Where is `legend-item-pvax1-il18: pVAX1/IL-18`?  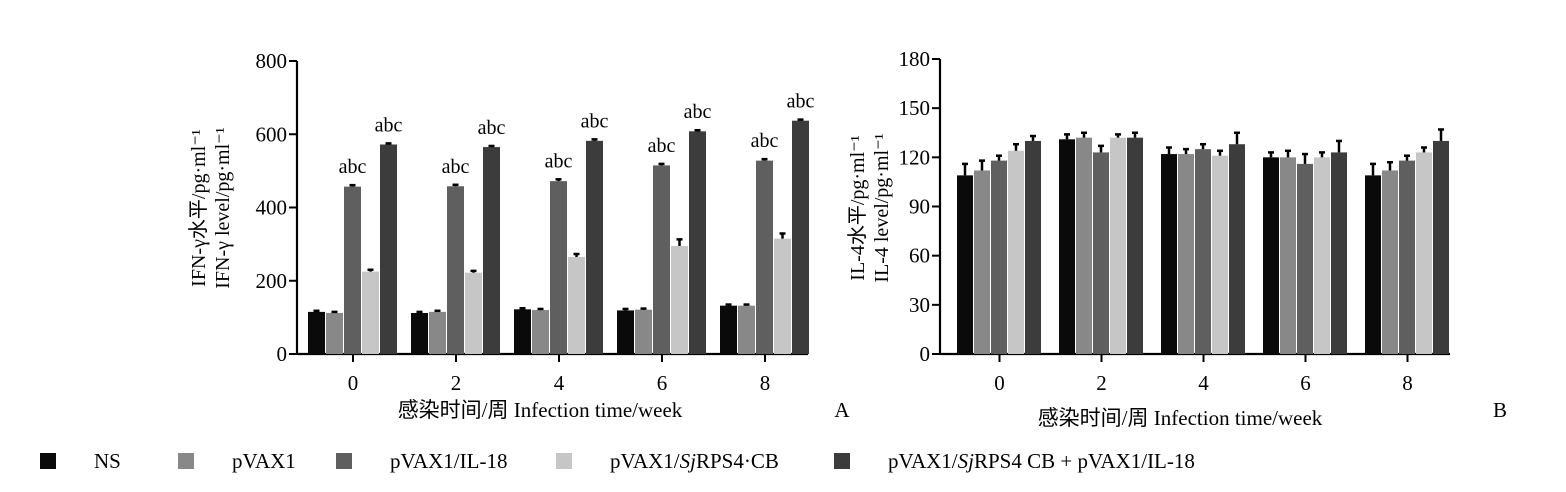
legend-item-pvax1-il18: pVAX1/IL-18 is located at coordinates (421, 461).